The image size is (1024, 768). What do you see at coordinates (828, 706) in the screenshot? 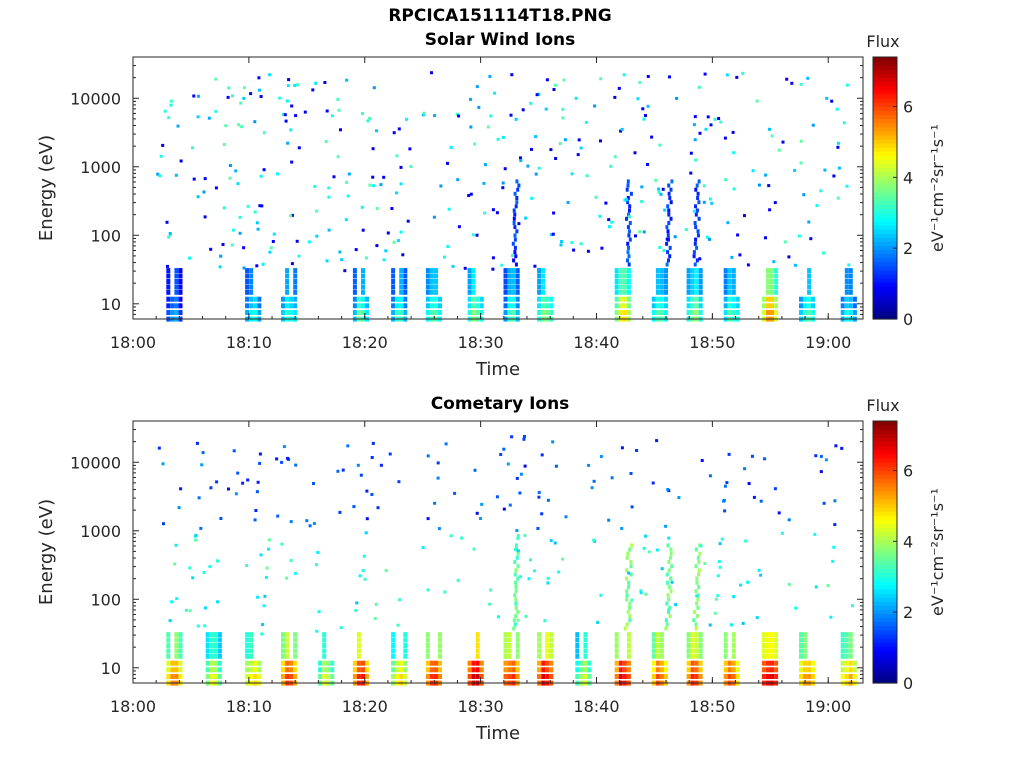
I see `x-tick-label: 19:00` at bounding box center [828, 706].